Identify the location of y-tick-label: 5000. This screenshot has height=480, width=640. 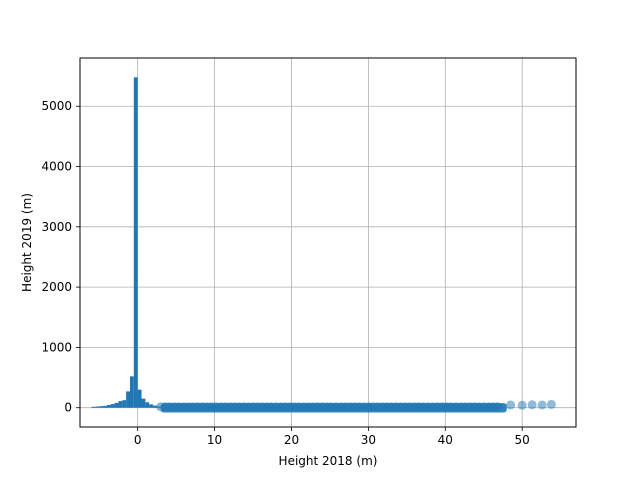
(56, 106).